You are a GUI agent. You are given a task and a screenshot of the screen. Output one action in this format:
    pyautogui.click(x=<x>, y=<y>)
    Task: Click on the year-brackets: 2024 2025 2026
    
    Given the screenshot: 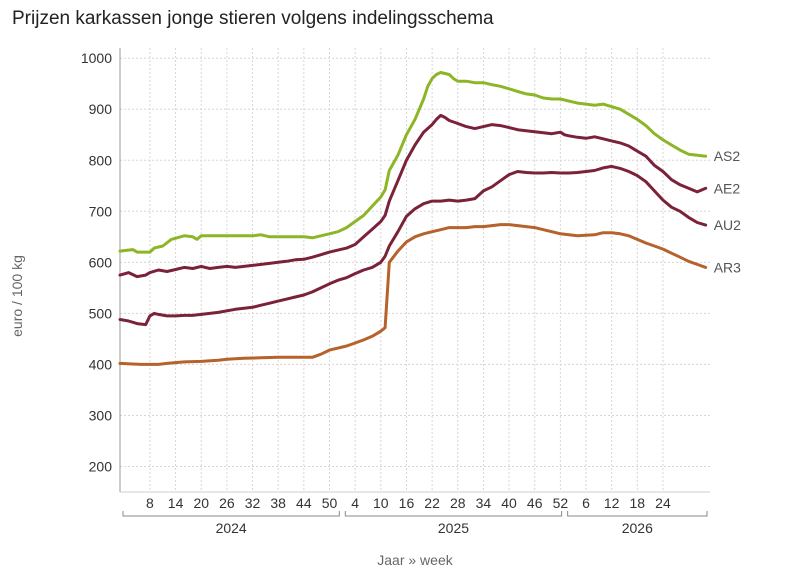 What is the action you would take?
    pyautogui.click(x=415, y=523)
    